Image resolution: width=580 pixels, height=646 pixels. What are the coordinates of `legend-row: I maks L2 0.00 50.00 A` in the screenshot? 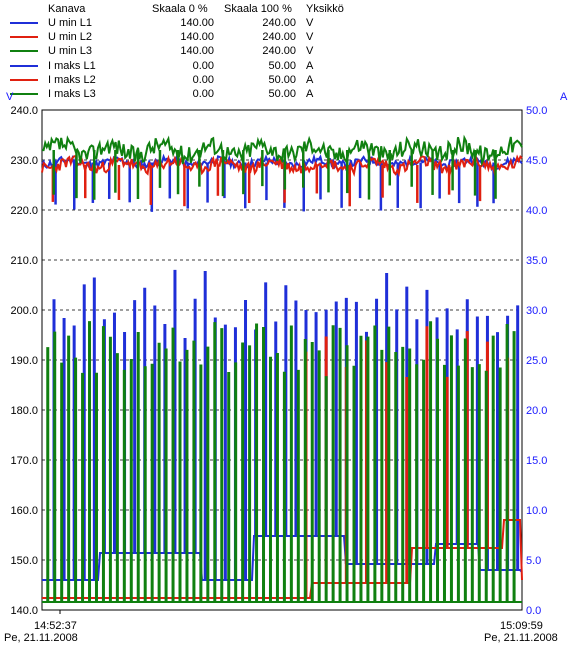 It's located at (290, 80).